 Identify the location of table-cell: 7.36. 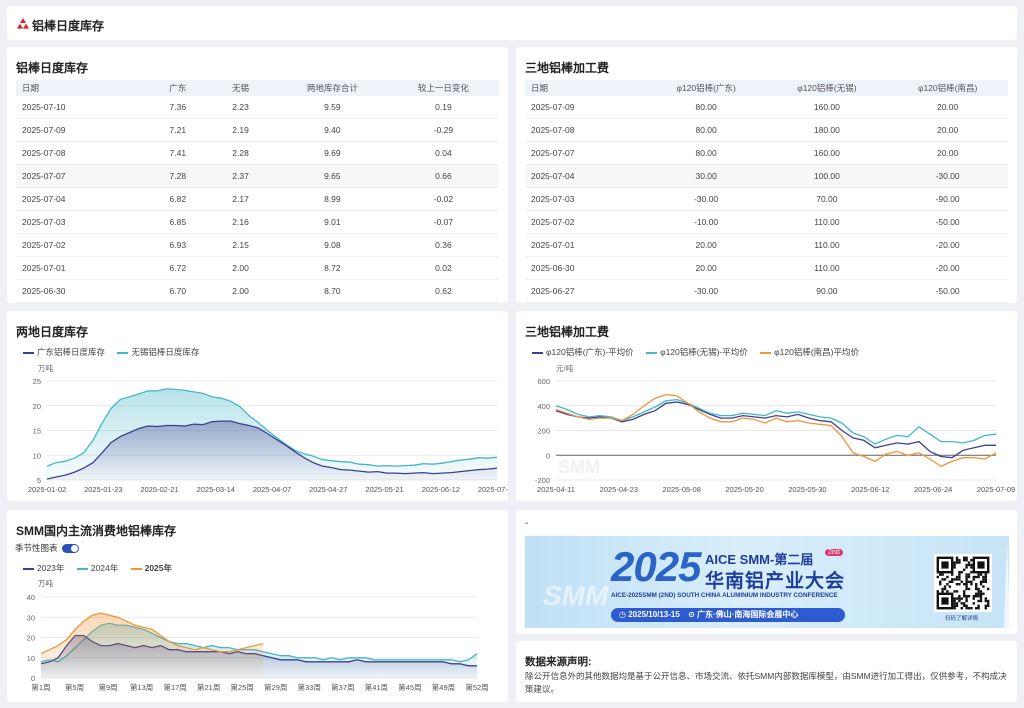
(178, 107).